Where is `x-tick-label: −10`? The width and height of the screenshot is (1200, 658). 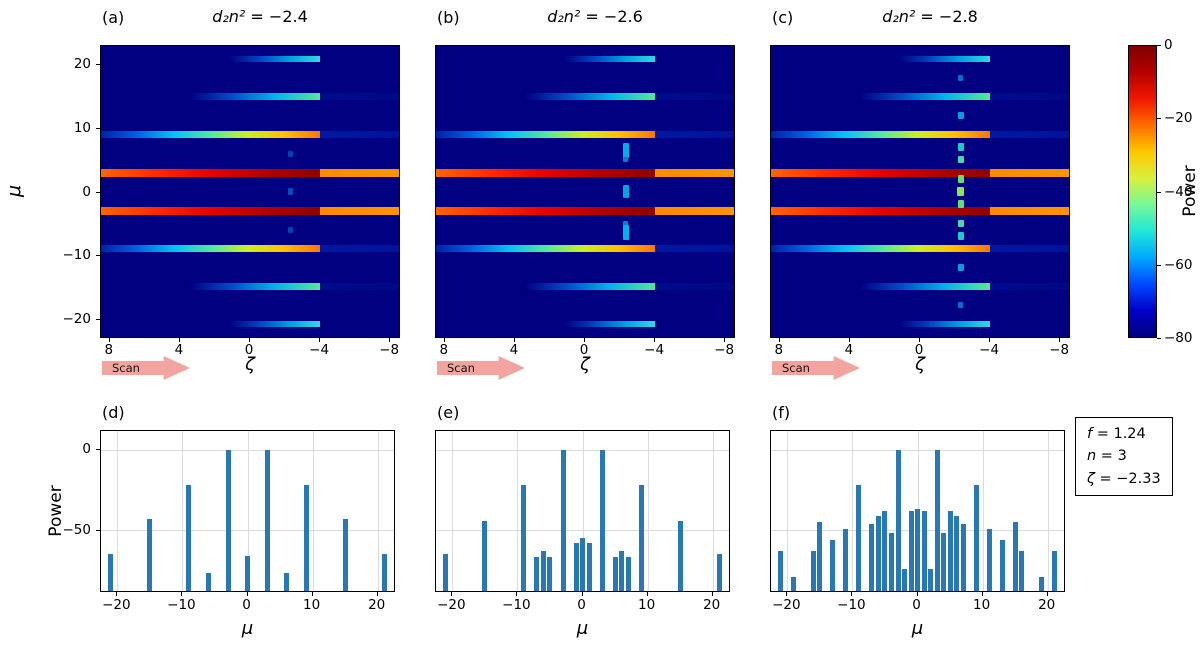
x-tick-label: −10 is located at coordinates (181, 605).